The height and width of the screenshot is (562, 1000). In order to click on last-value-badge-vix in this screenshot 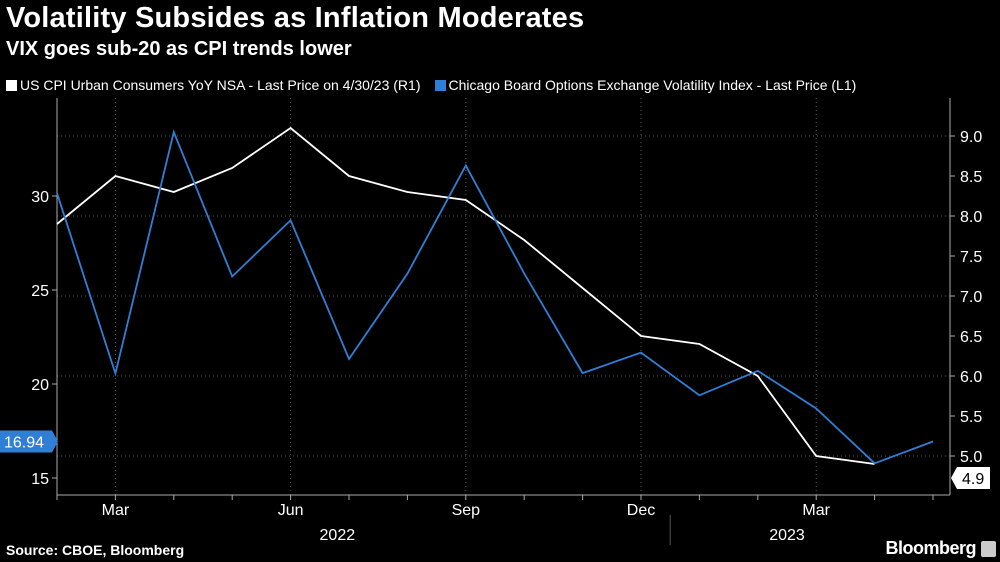, I will do `click(29, 441)`.